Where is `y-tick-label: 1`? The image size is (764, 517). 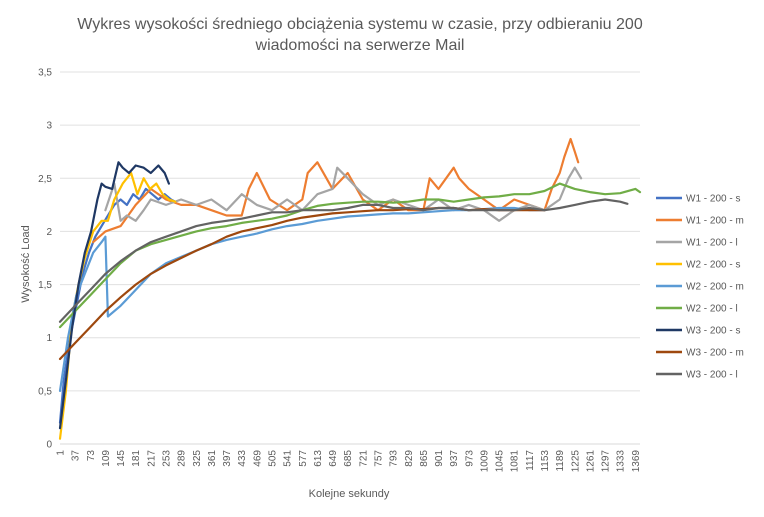 y-tick-label: 1 is located at coordinates (49, 338).